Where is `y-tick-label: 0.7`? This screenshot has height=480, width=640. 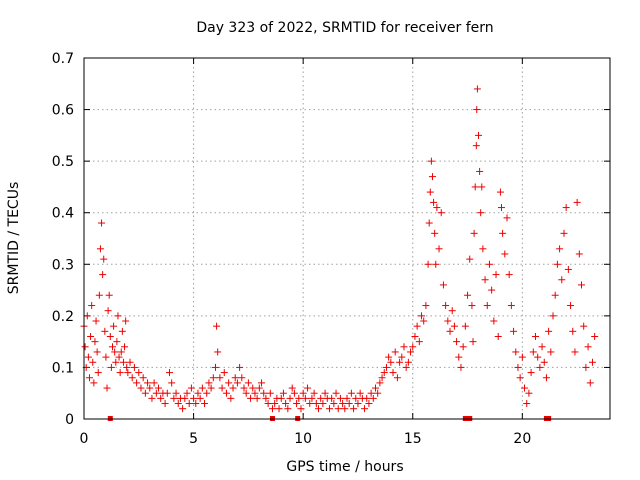 y-tick-label: 0.7 is located at coordinates (63, 59).